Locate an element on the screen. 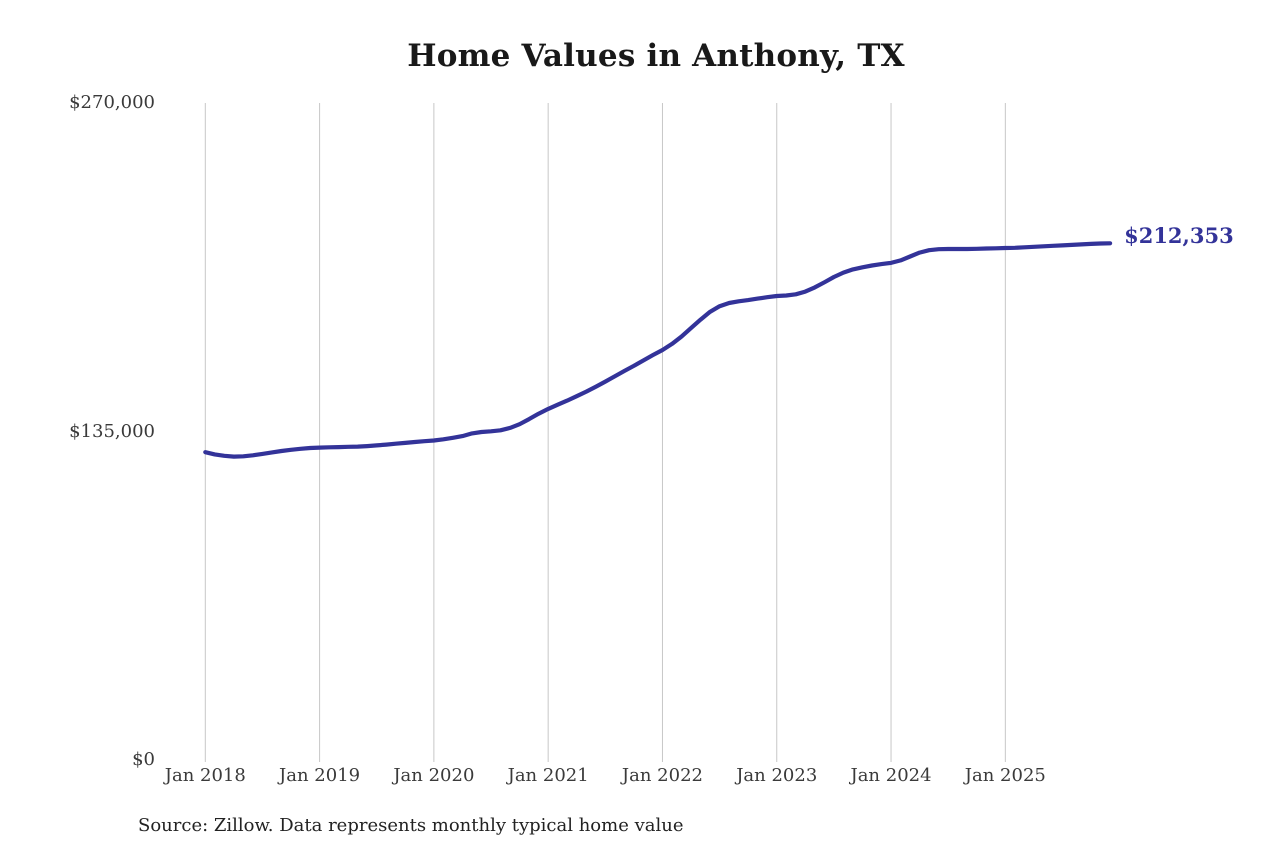 The width and height of the screenshot is (1280, 853). x-tick-label: Jan 2024 is located at coordinates (891, 775).